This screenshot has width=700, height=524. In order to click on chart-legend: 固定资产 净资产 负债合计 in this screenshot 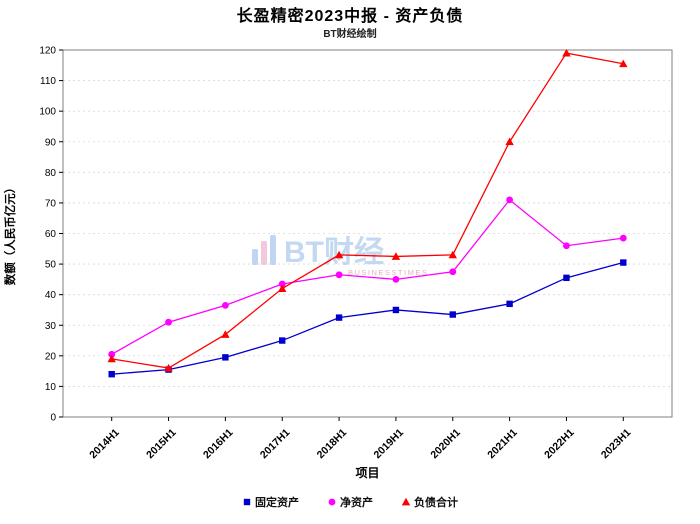, I will do `click(350, 502)`.